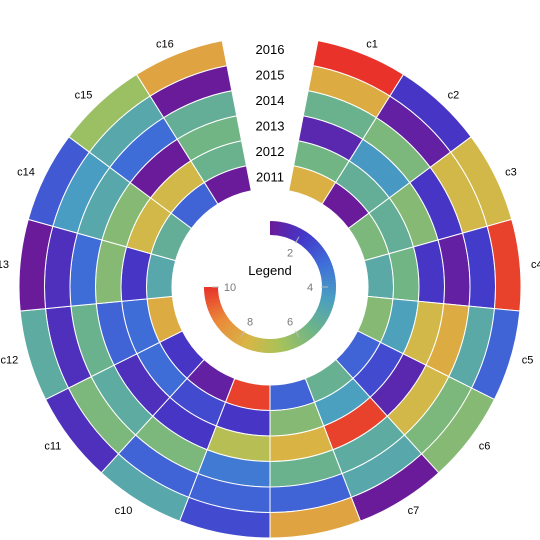 This screenshot has height=540, width=540. What do you see at coordinates (511, 172) in the screenshot?
I see `category-label-c3: c3` at bounding box center [511, 172].